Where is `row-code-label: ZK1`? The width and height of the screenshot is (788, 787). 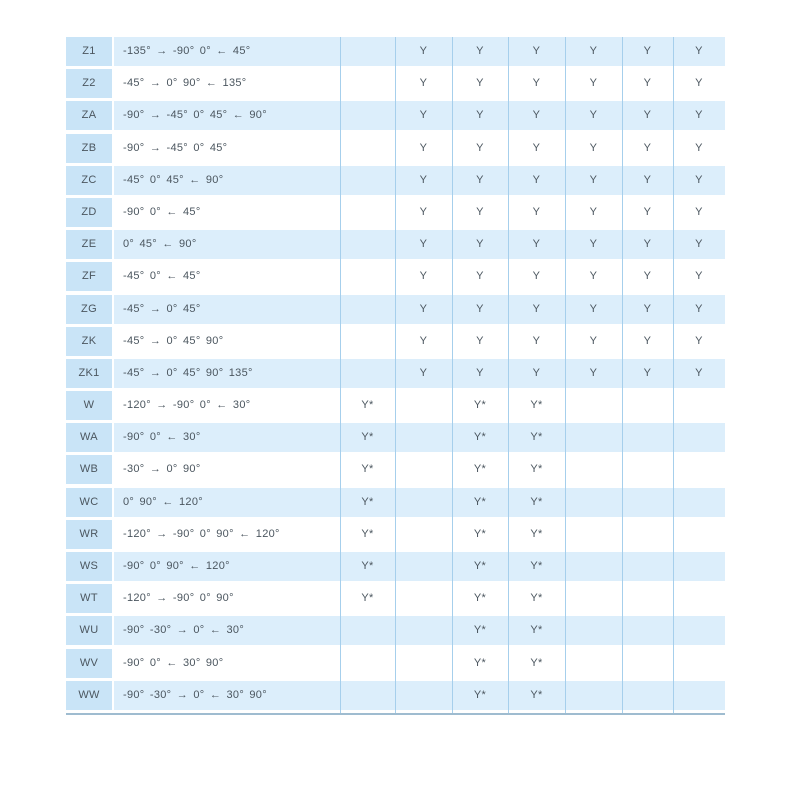
row-code-label: ZK1 is located at coordinates (89, 373).